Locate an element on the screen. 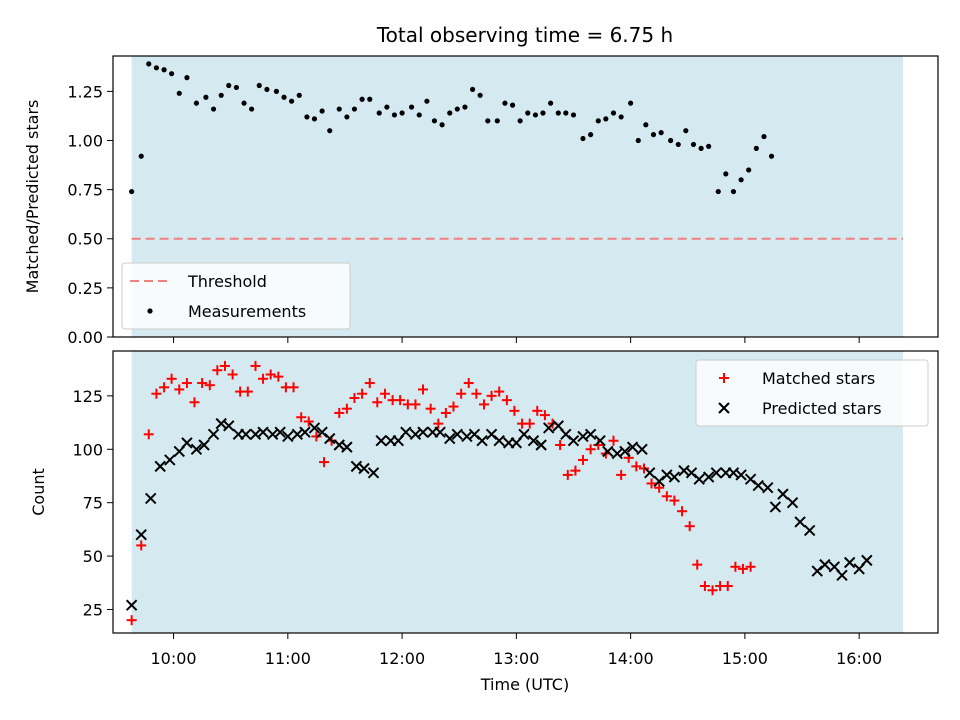 Image resolution: width=960 pixels, height=720 pixels. x-tick-label: 10:00 is located at coordinates (174, 658).